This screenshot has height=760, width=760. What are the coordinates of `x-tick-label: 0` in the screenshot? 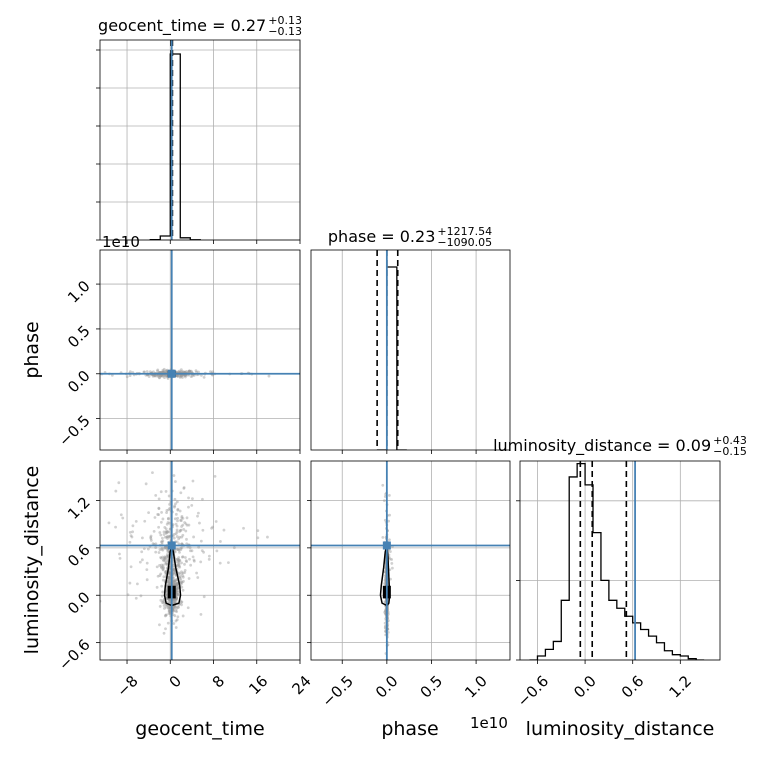 It's located at (175, 681).